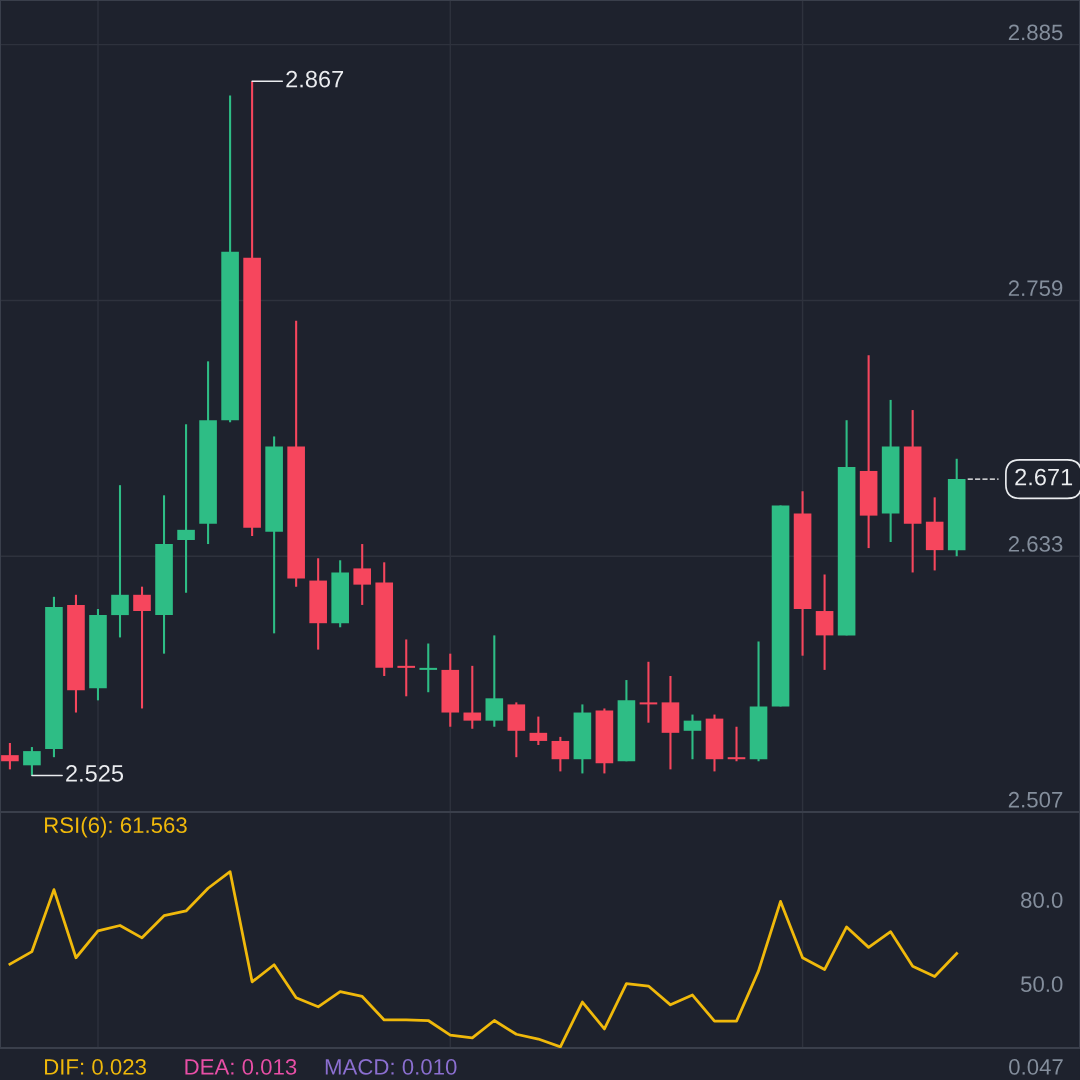  What do you see at coordinates (95, 1067) in the screenshot?
I see `text: DIF: 0.023` at bounding box center [95, 1067].